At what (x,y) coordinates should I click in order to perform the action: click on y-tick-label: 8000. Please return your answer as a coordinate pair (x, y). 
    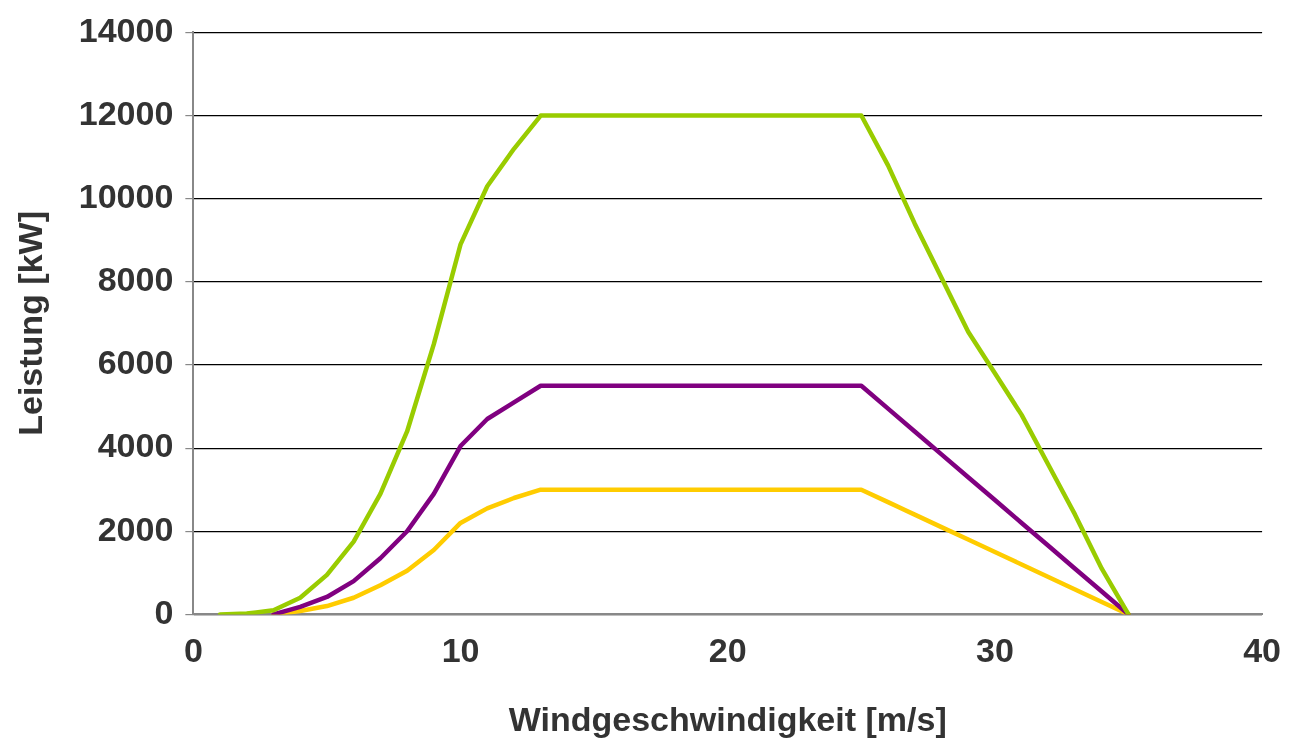
    Looking at the image, I should click on (135, 279).